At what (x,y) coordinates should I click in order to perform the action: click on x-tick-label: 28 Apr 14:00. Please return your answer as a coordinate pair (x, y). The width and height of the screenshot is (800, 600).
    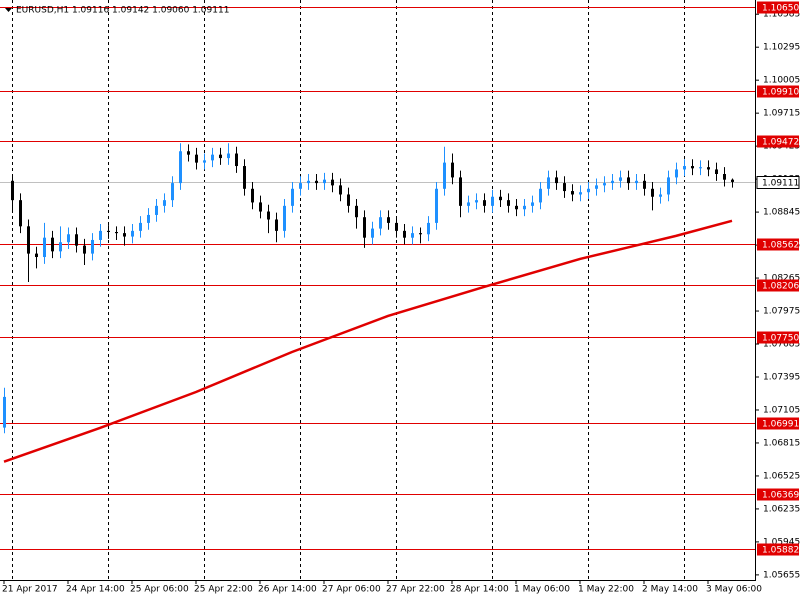
    Looking at the image, I should click on (479, 590).